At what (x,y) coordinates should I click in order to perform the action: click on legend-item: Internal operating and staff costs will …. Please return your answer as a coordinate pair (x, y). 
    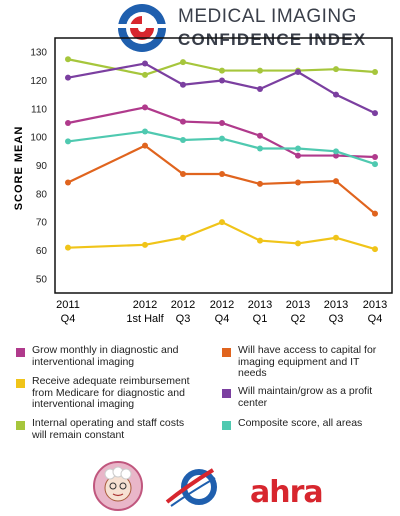
    Looking at the image, I should click on (108, 429).